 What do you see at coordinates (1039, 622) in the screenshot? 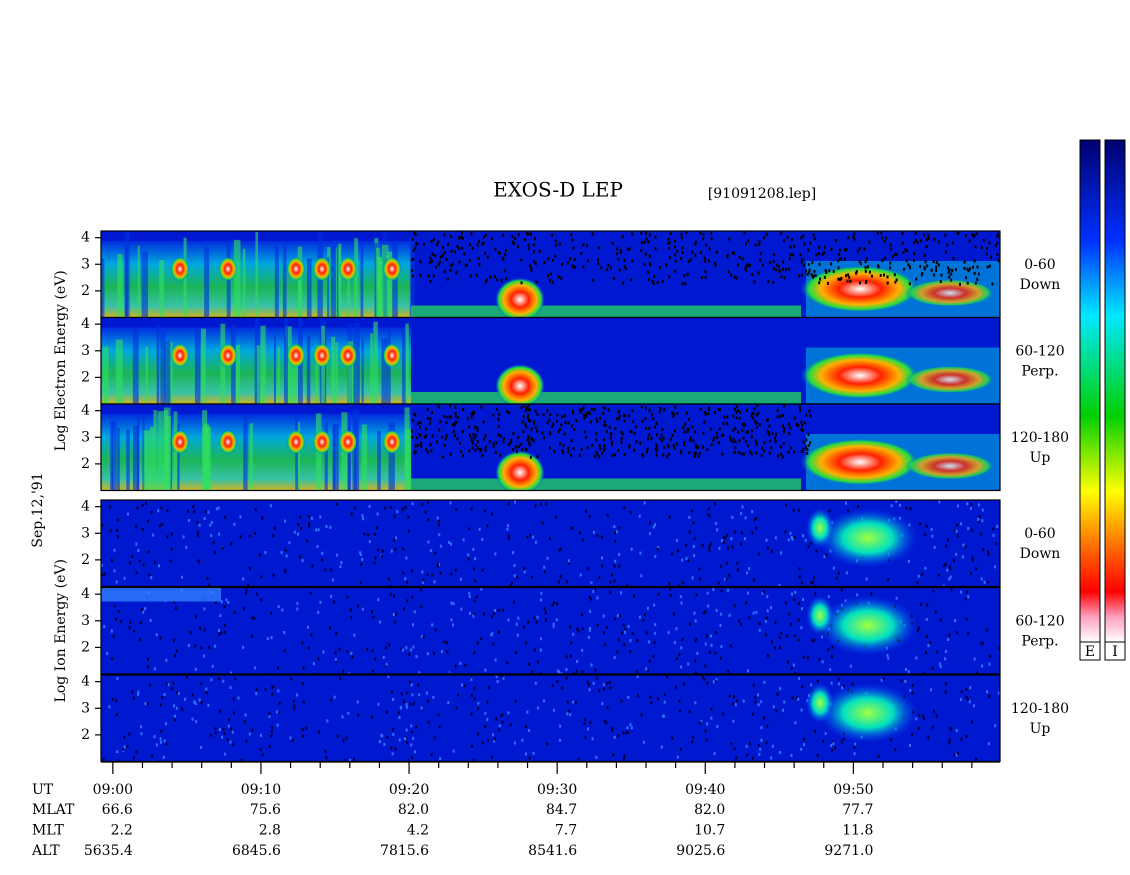
I see `panel-label: 60-120` at bounding box center [1039, 622].